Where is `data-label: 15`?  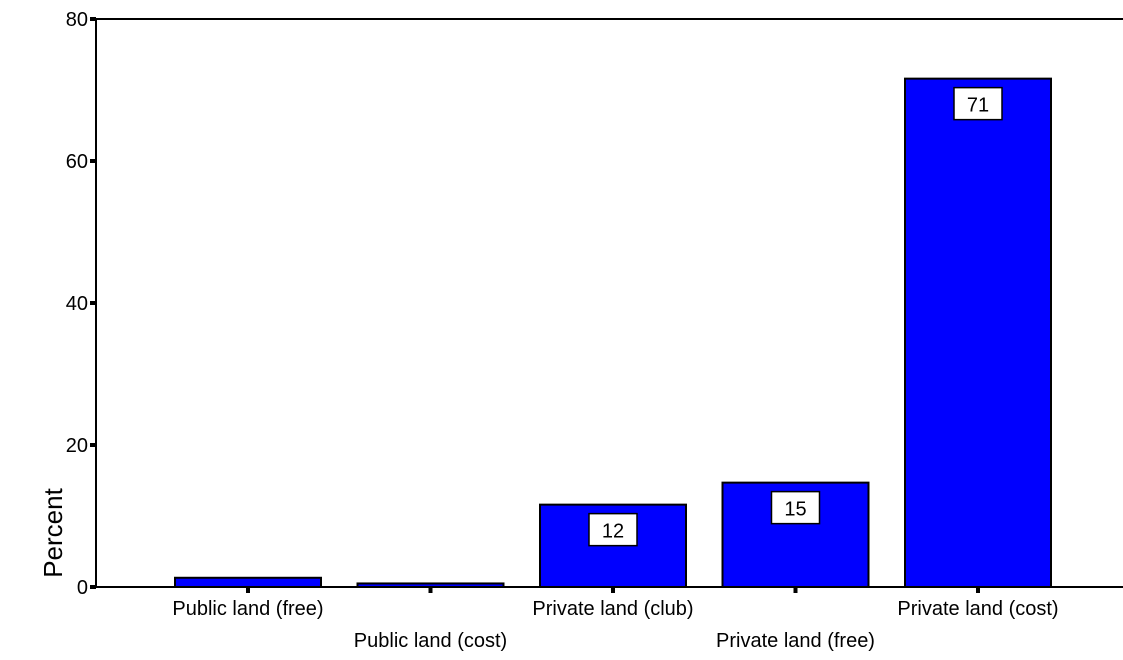 data-label: 15 is located at coordinates (795, 510).